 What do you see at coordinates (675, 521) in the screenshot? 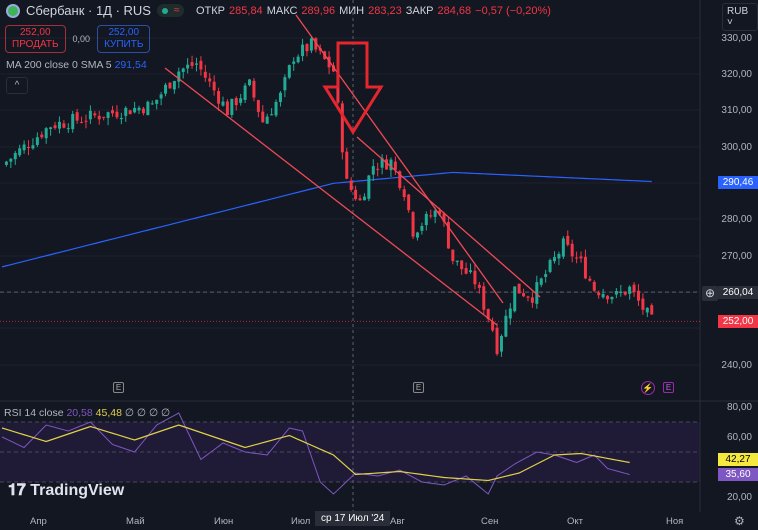
I see `month-label: Ноя` at bounding box center [675, 521].